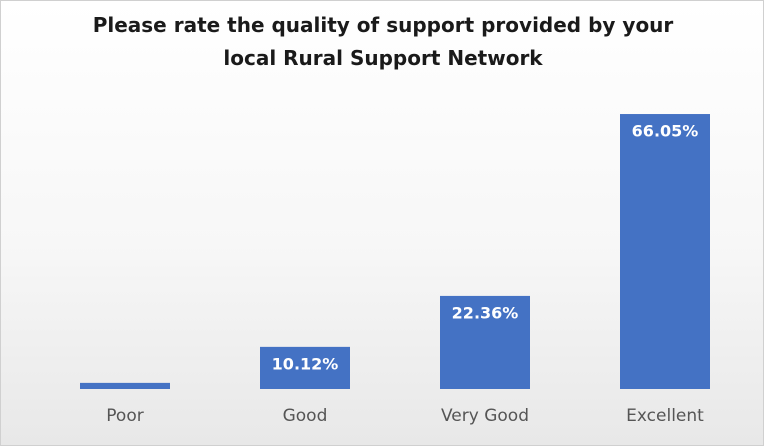 This screenshot has height=446, width=764. I want to click on value-label: 66.05%, so click(665, 131).